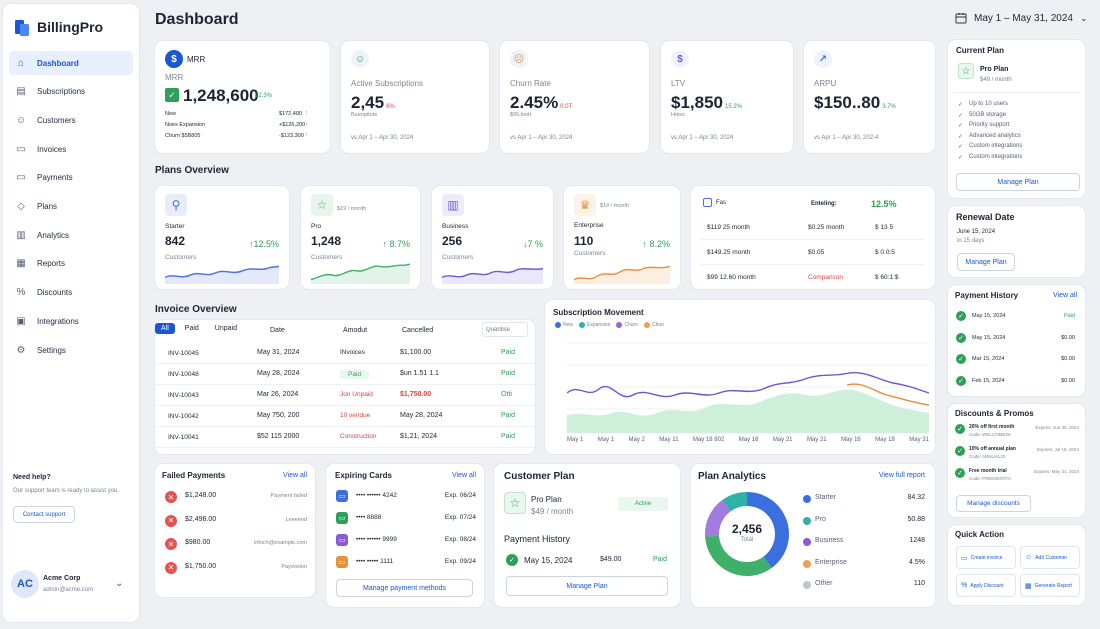 This screenshot has width=1100, height=629. What do you see at coordinates (622, 237) in the screenshot?
I see `plan-card-enterprise: ♛ Enterprise $1# / month 110 ↑ 8.2% Customers` at bounding box center [622, 237].